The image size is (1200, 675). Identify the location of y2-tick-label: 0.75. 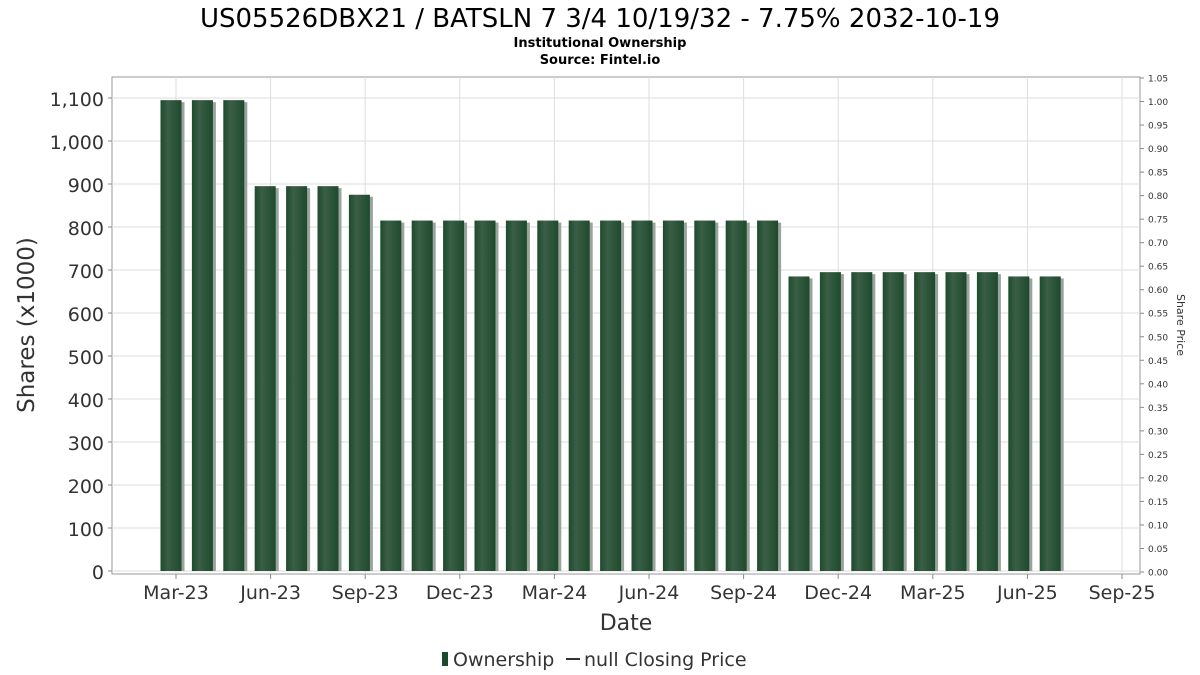
(1158, 221).